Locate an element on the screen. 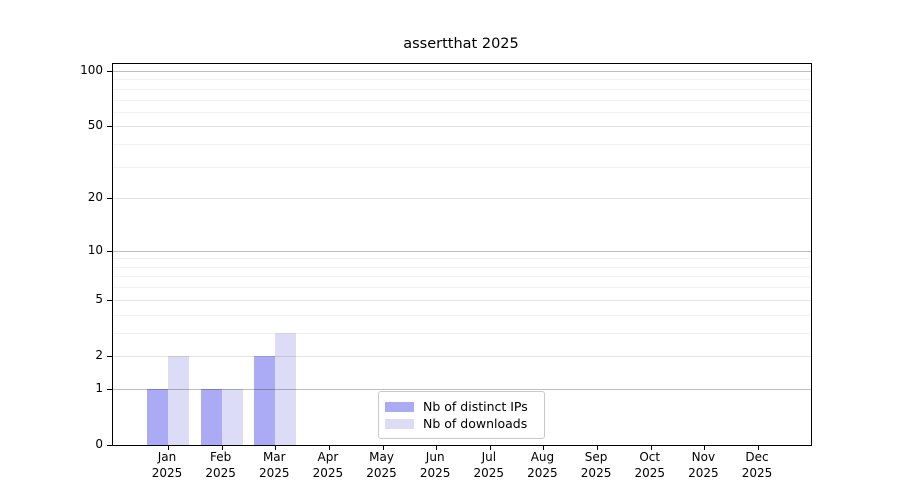 The image size is (900, 500). x-axis-tick-jan is located at coordinates (168, 447).